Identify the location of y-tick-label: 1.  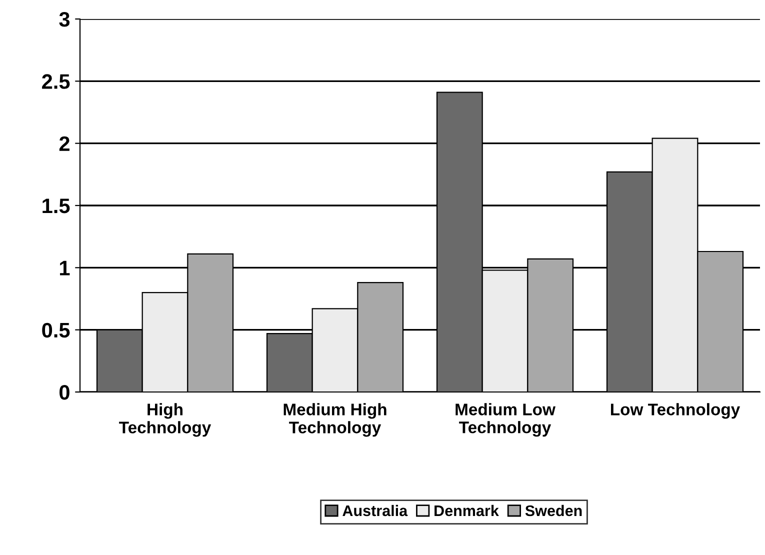
(65, 268).